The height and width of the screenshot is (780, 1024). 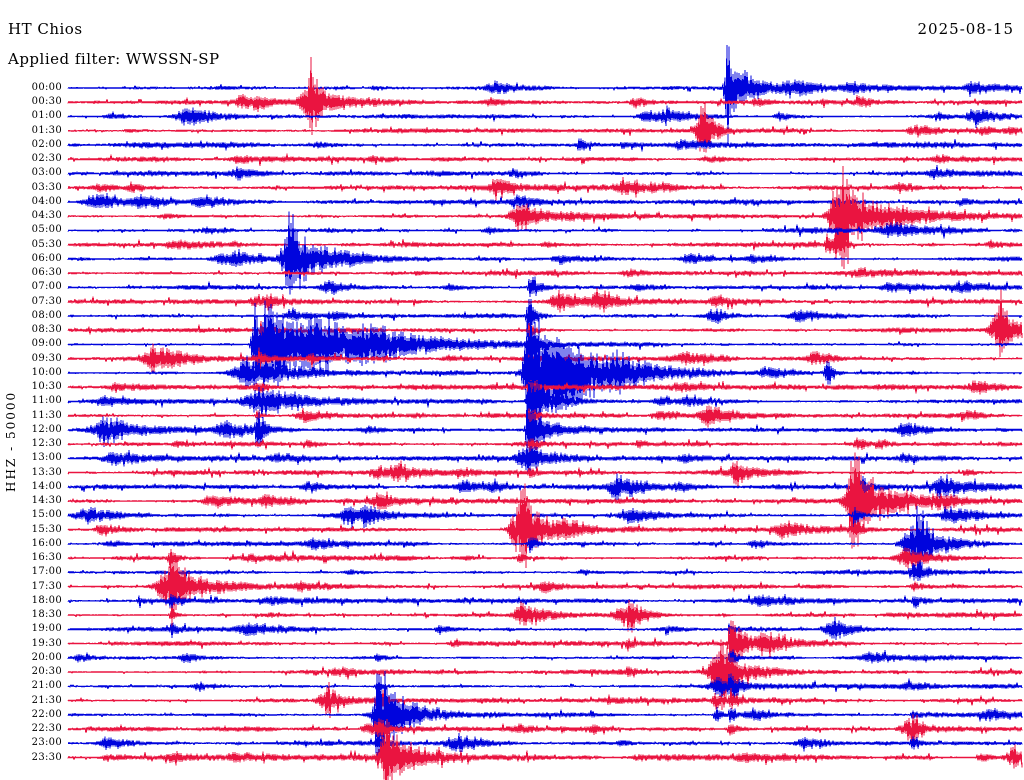 What do you see at coordinates (46, 672) in the screenshot?
I see `time-label: 20:30` at bounding box center [46, 672].